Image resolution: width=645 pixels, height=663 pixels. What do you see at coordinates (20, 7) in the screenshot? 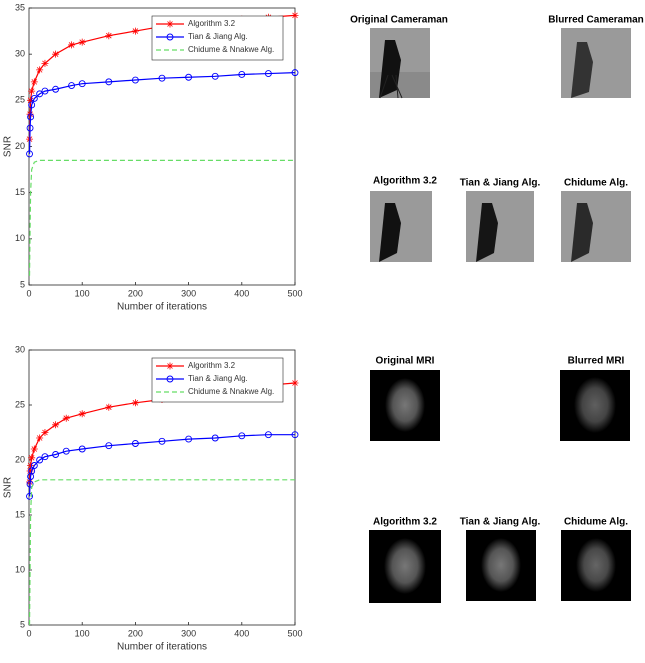
I see `y-tick-label: 35` at bounding box center [20, 7].